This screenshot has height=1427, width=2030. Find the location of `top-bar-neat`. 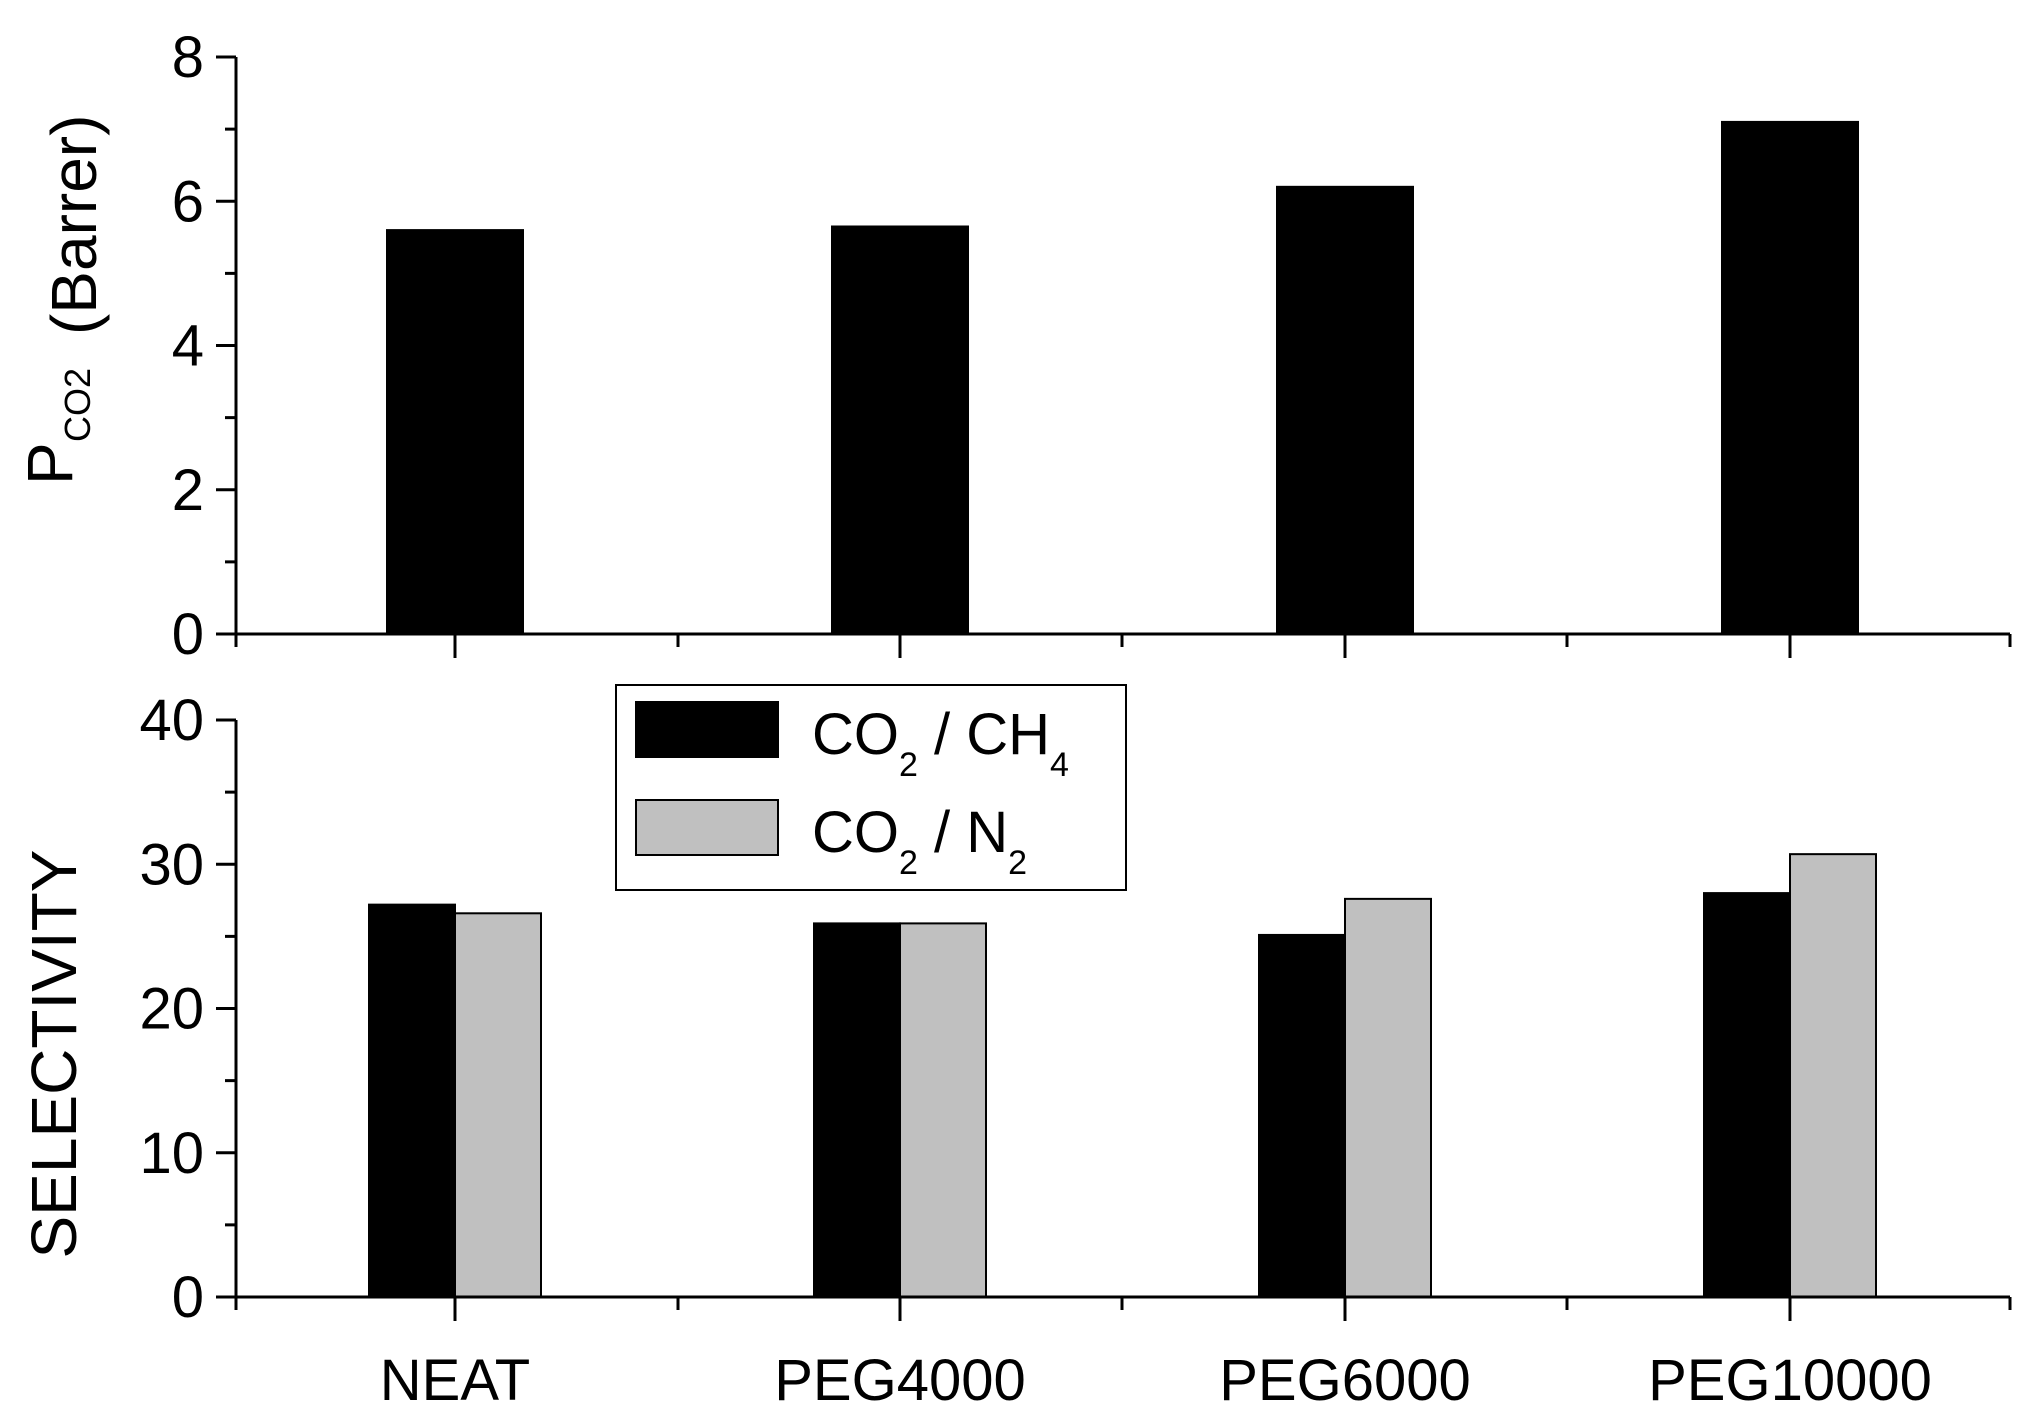

top-bar-neat is located at coordinates (455, 432).